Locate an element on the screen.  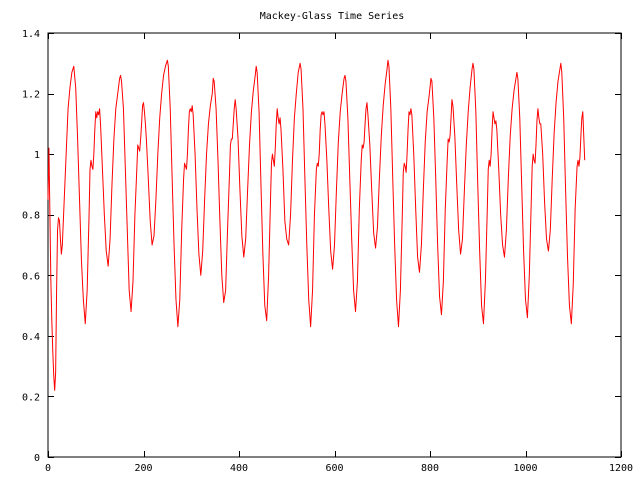
x-tick-label: 1000 is located at coordinates (525, 468).